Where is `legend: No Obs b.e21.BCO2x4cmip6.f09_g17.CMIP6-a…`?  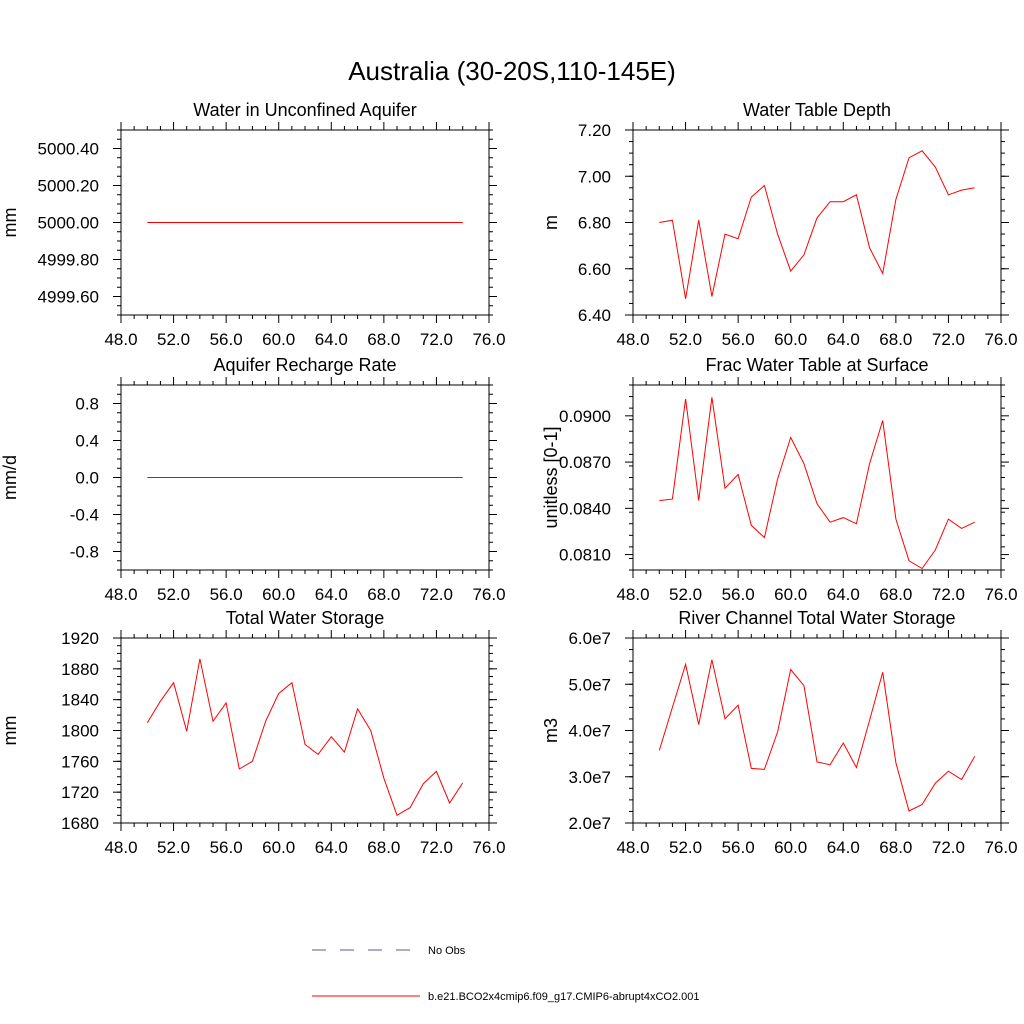 legend: No Obs b.e21.BCO2x4cmip6.f09_g17.CMIP6-a… is located at coordinates (506, 974).